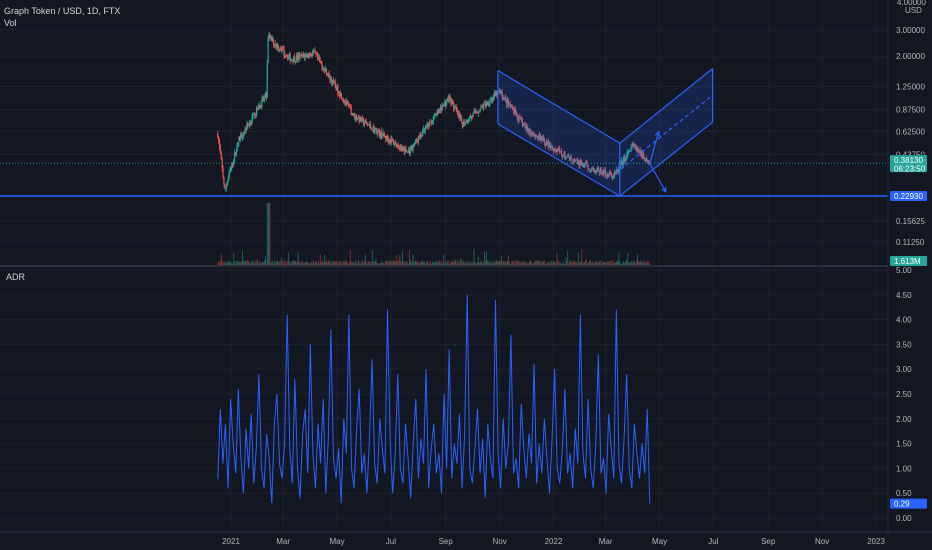 The image size is (932, 550). Describe the element at coordinates (904, 394) in the screenshot. I see `adr-tick-label: 2.50` at that location.